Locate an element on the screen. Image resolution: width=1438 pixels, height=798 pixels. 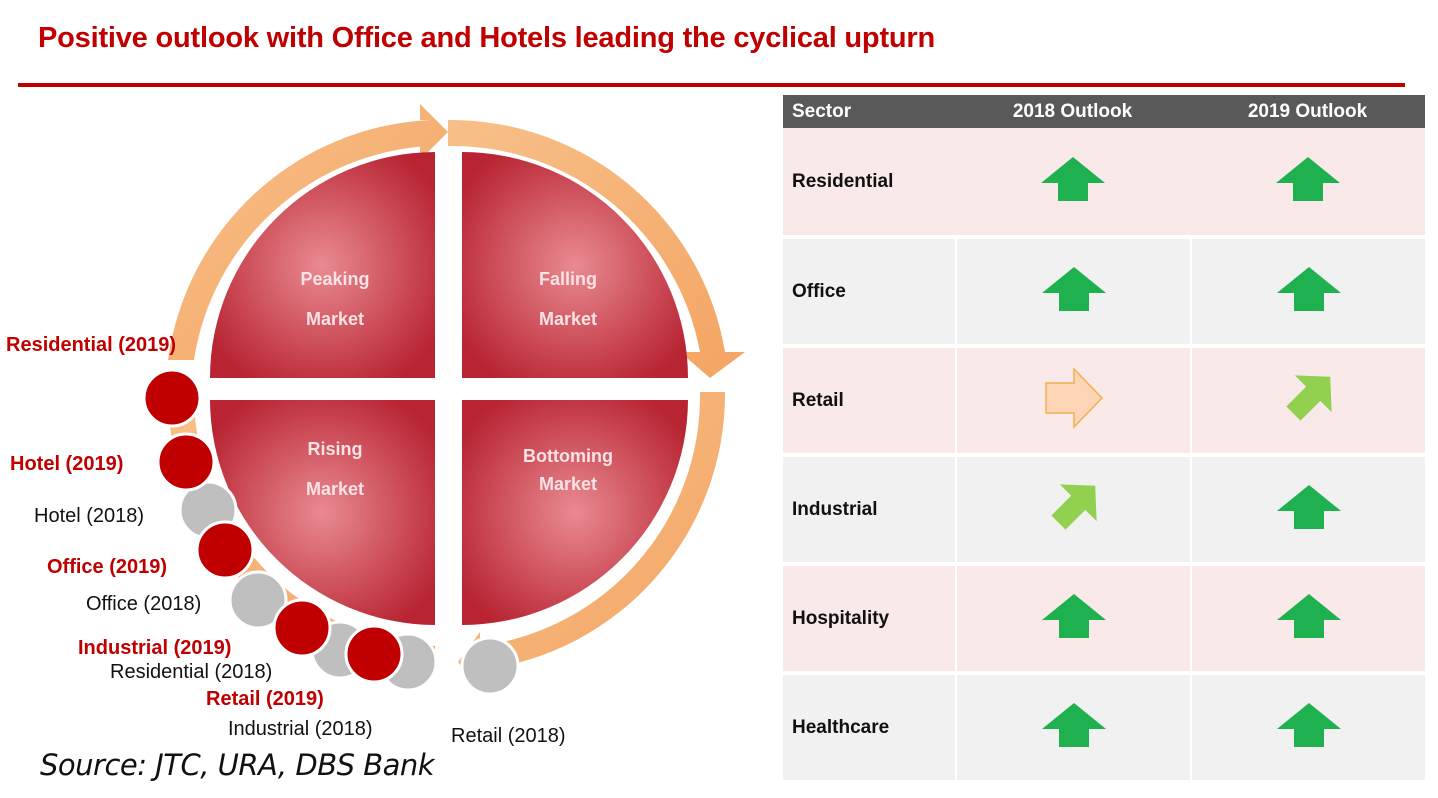
ring-arrow-peaking is located at coordinates (308, 232).